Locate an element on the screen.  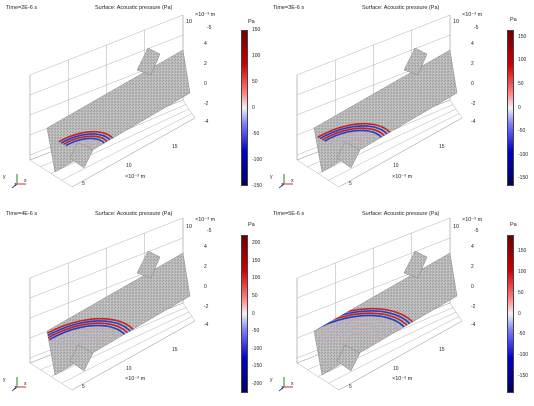
time-label: Time=3E-6 s is located at coordinates (289, 8).